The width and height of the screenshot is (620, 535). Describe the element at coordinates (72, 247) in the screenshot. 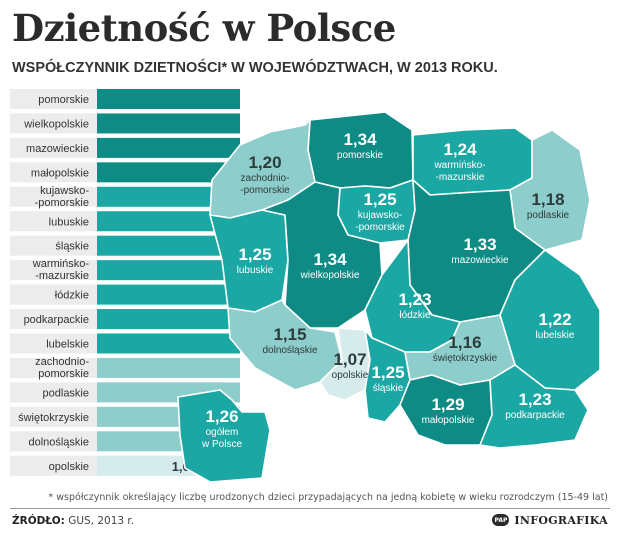

I see `bar-label-slaskie: śląskie` at that location.